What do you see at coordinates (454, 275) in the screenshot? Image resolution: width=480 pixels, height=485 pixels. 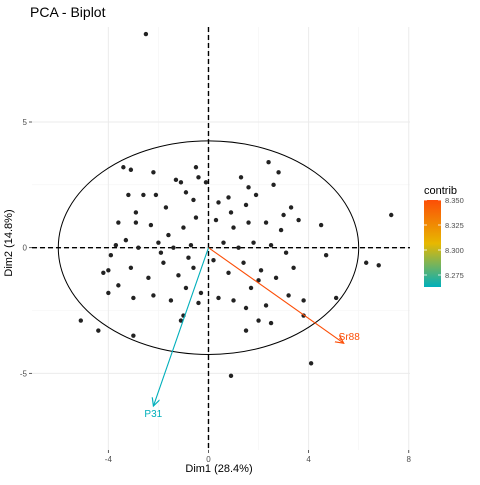 I see `legend-tick-label: 8.275` at bounding box center [454, 275].